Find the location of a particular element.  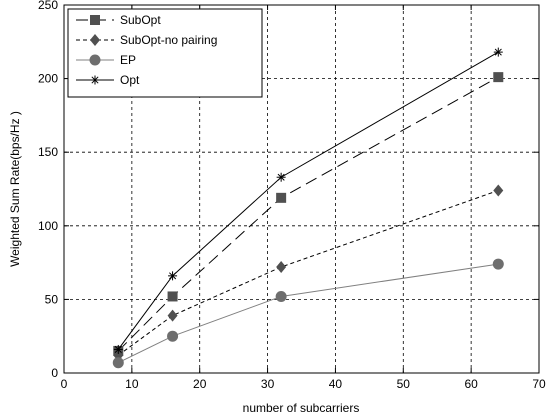

x-tick-label: 10 is located at coordinates (132, 384).